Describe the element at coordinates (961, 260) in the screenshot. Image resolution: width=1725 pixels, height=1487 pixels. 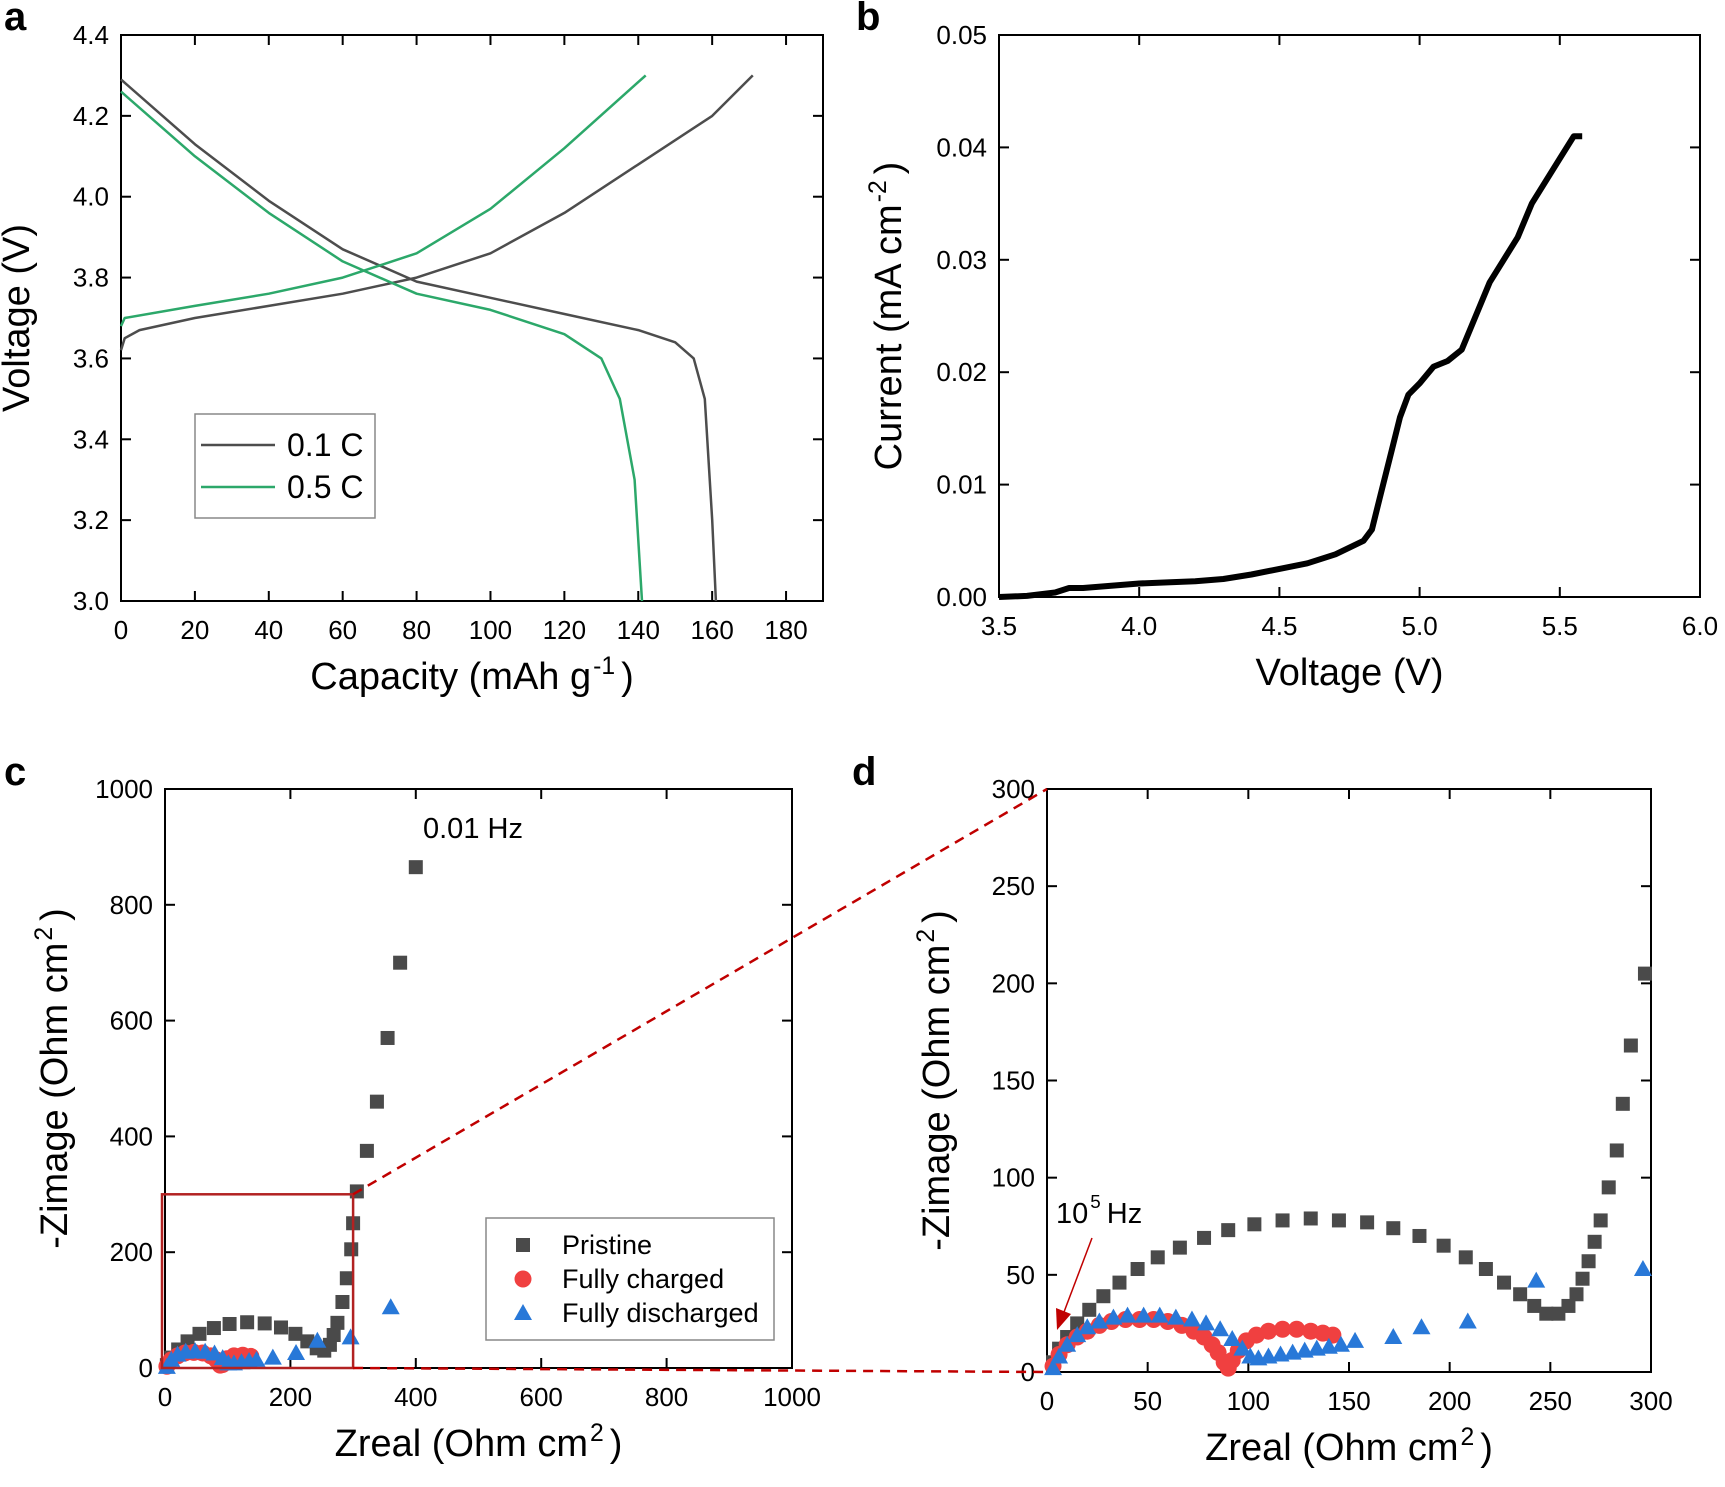
I see `y-tick-label: 0.03` at that location.